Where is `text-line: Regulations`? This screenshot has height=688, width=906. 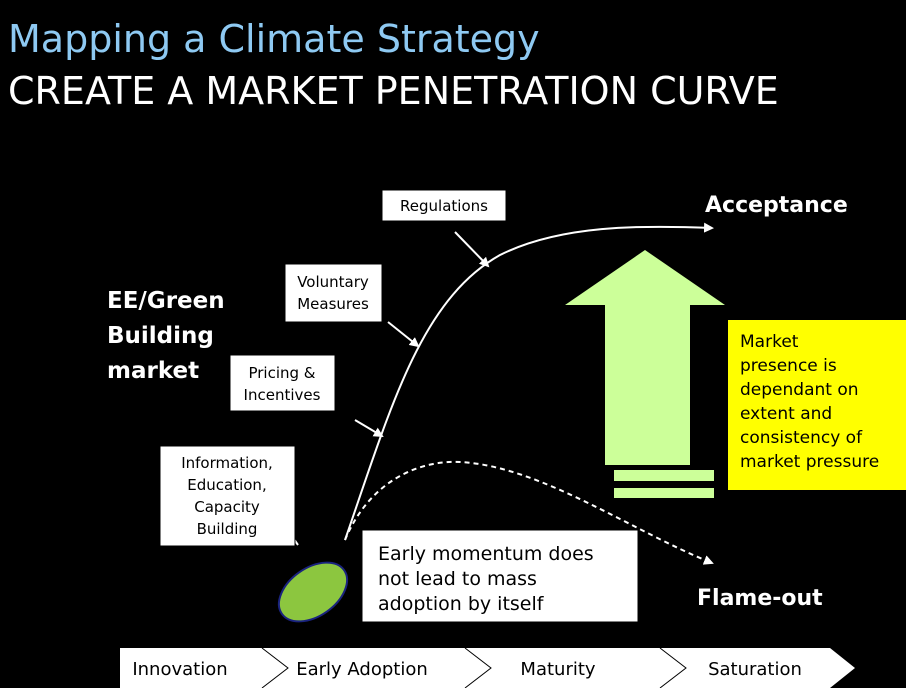 text-line: Regulations is located at coordinates (444, 206).